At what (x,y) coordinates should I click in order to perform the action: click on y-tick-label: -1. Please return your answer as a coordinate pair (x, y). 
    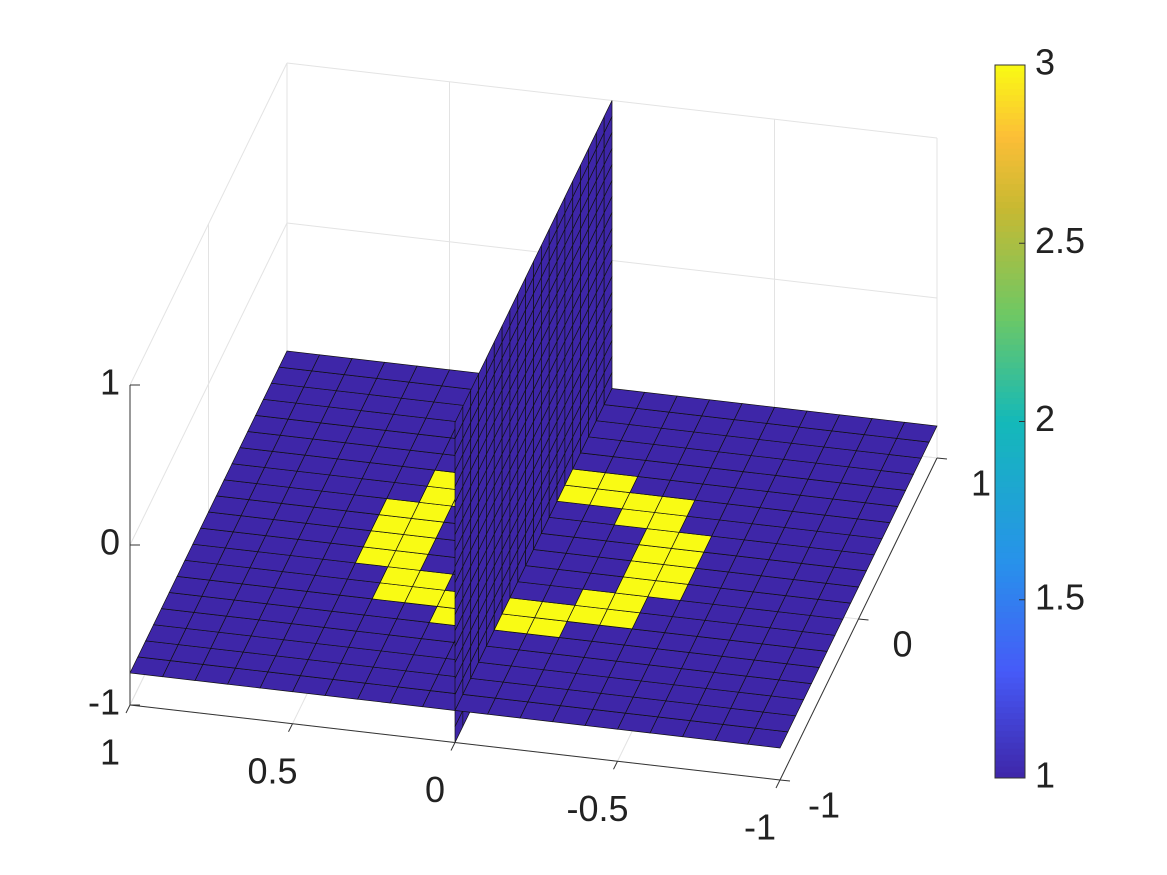
    Looking at the image, I should click on (824, 805).